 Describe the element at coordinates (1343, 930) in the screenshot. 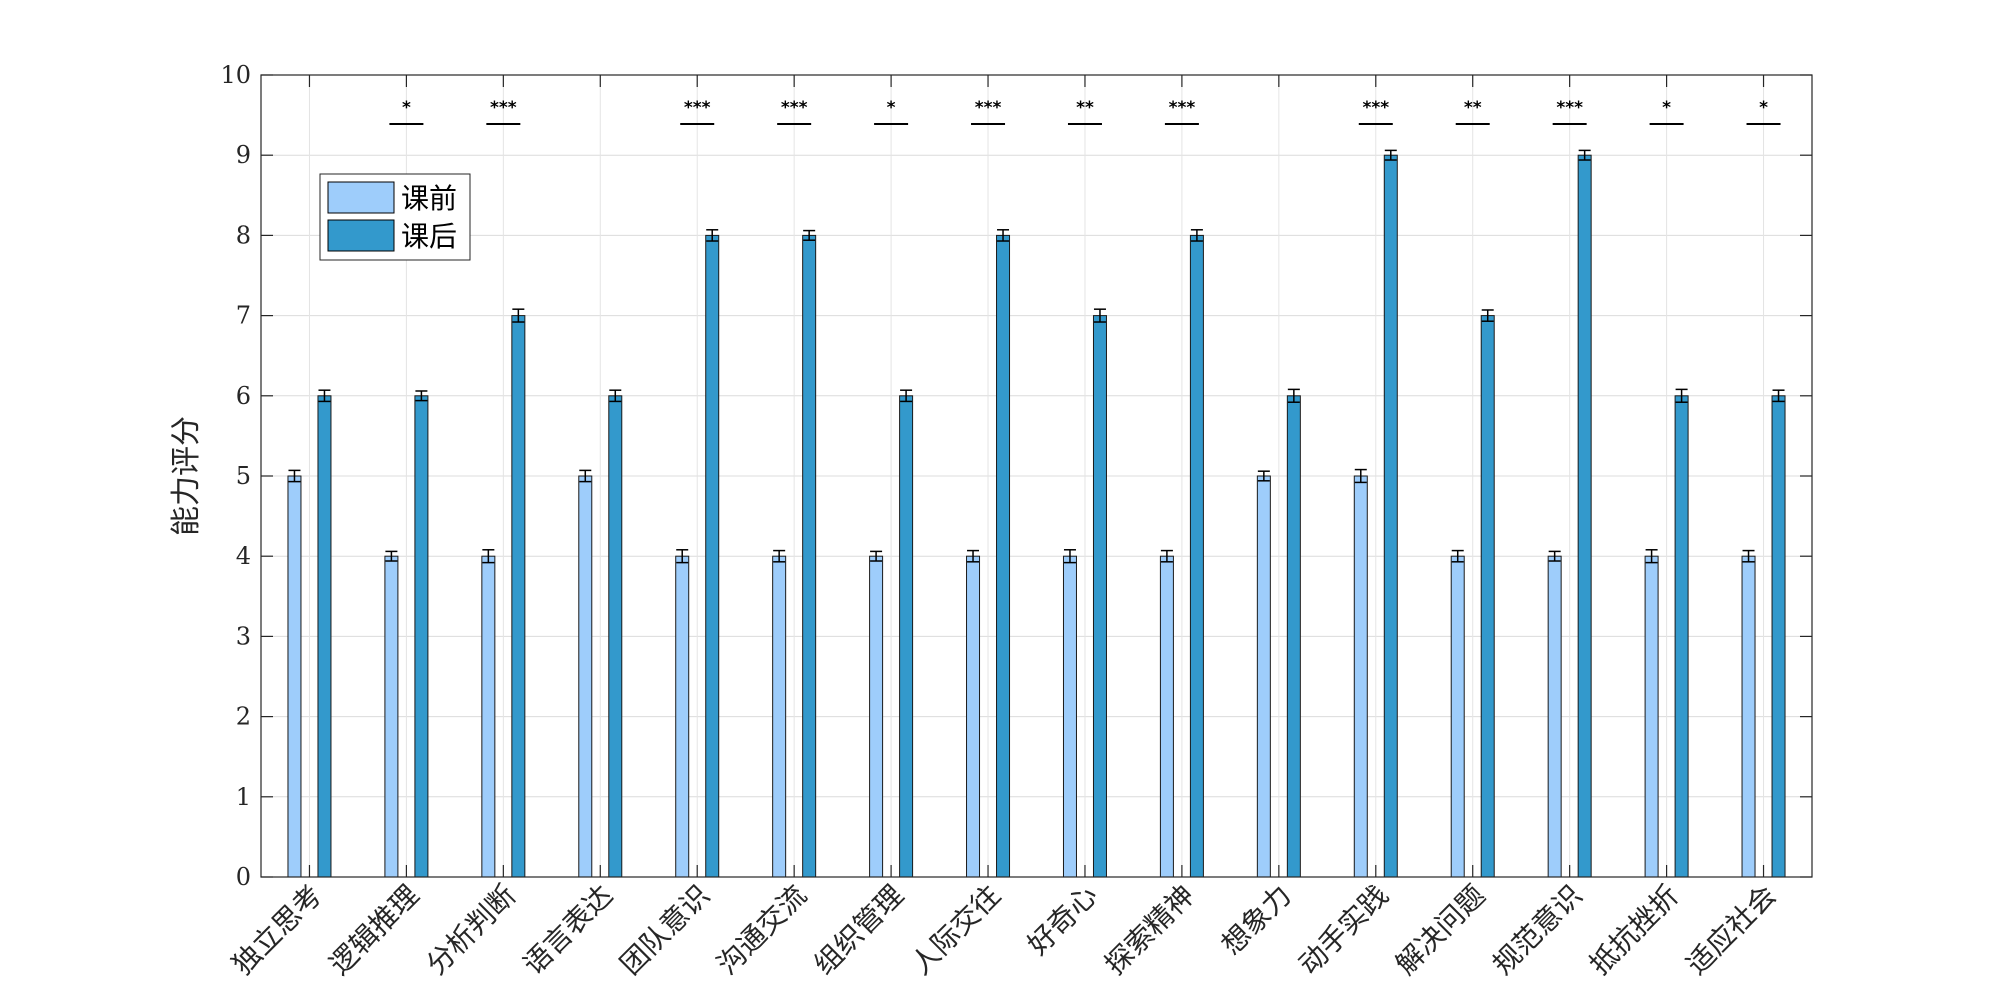

I see `x-tick-label: 动手实践` at that location.